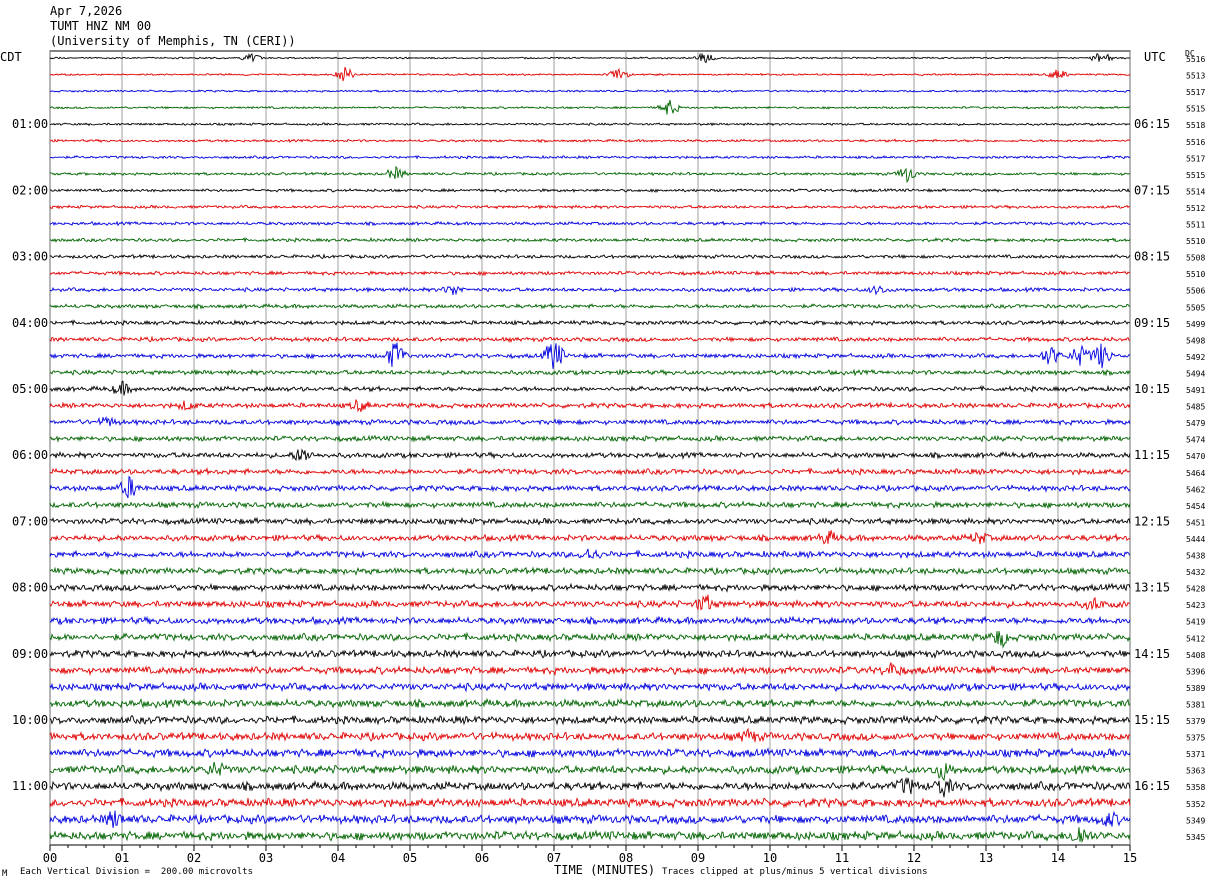 This screenshot has width=1210, height=886. I want to click on dc-offset-label: 5510, so click(1195, 274).